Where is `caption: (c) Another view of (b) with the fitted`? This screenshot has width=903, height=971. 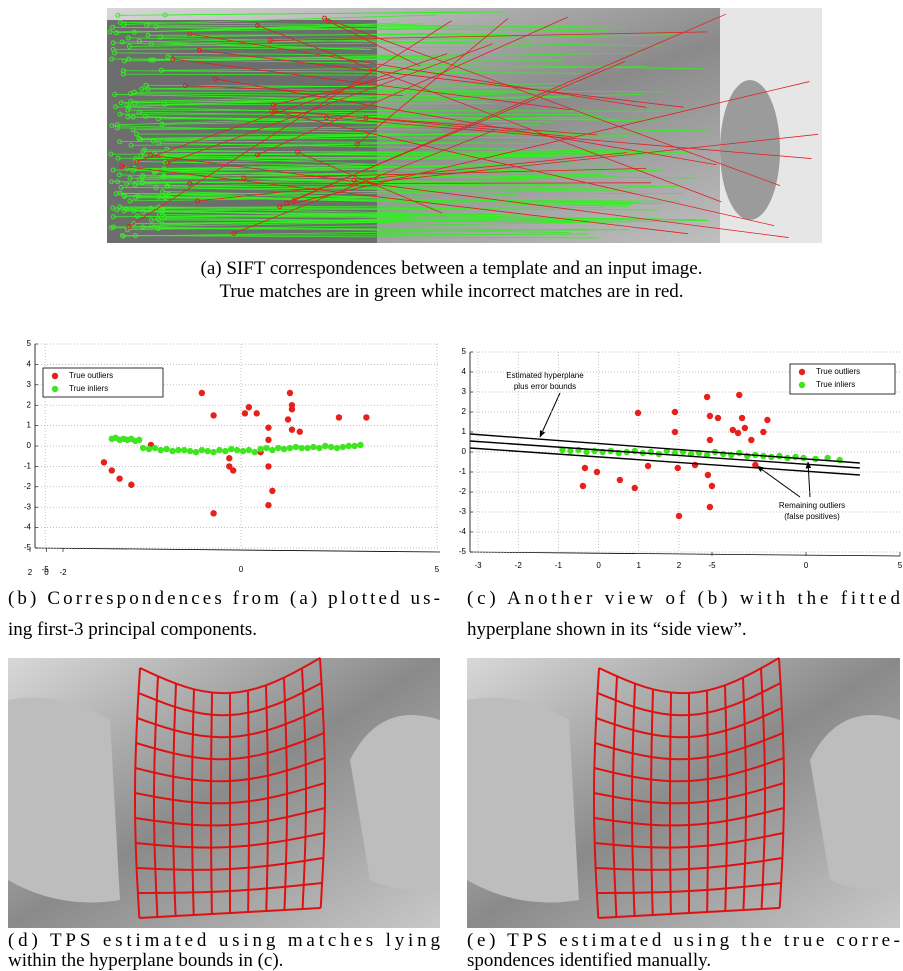
caption: (c) Another view of (b) with the fitted is located at coordinates (684, 598).